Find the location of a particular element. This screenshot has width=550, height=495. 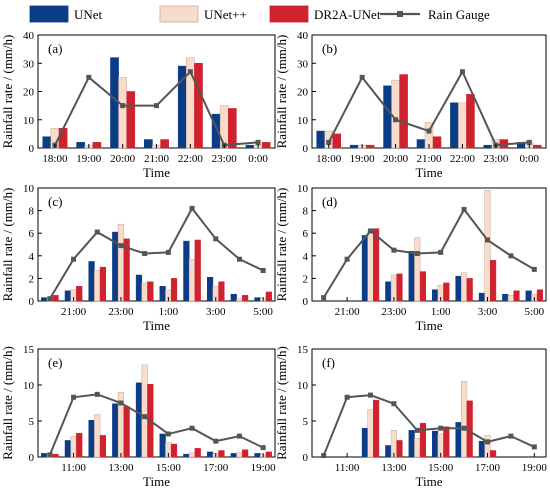

panel-a-frame is located at coordinates (156, 91).